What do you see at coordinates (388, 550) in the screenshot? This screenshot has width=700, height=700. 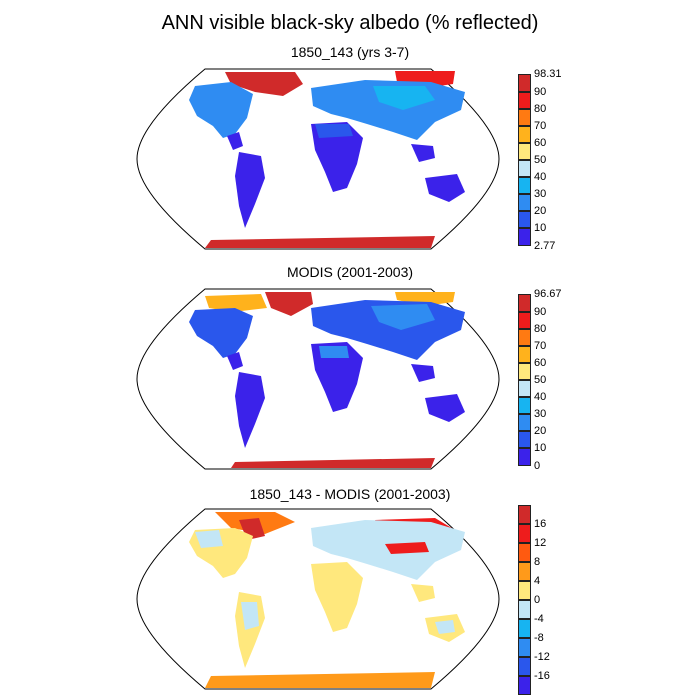 I see `eurasia` at bounding box center [388, 550].